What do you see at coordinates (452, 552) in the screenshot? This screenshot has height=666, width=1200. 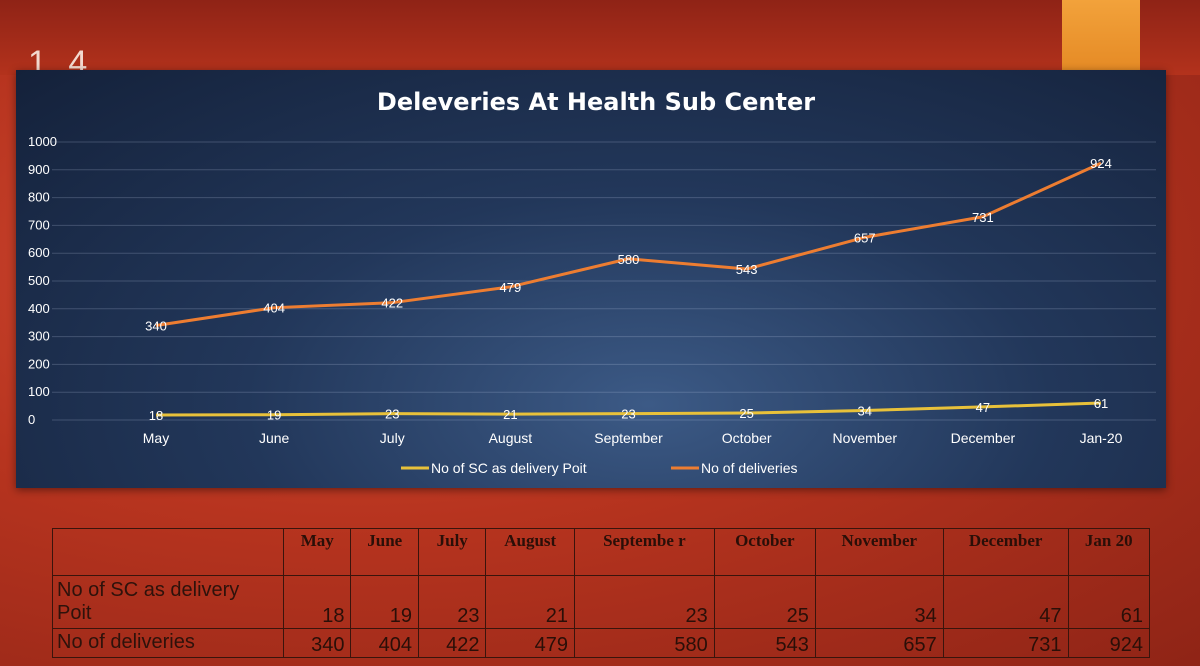 I see `table-column-header: July` at bounding box center [452, 552].